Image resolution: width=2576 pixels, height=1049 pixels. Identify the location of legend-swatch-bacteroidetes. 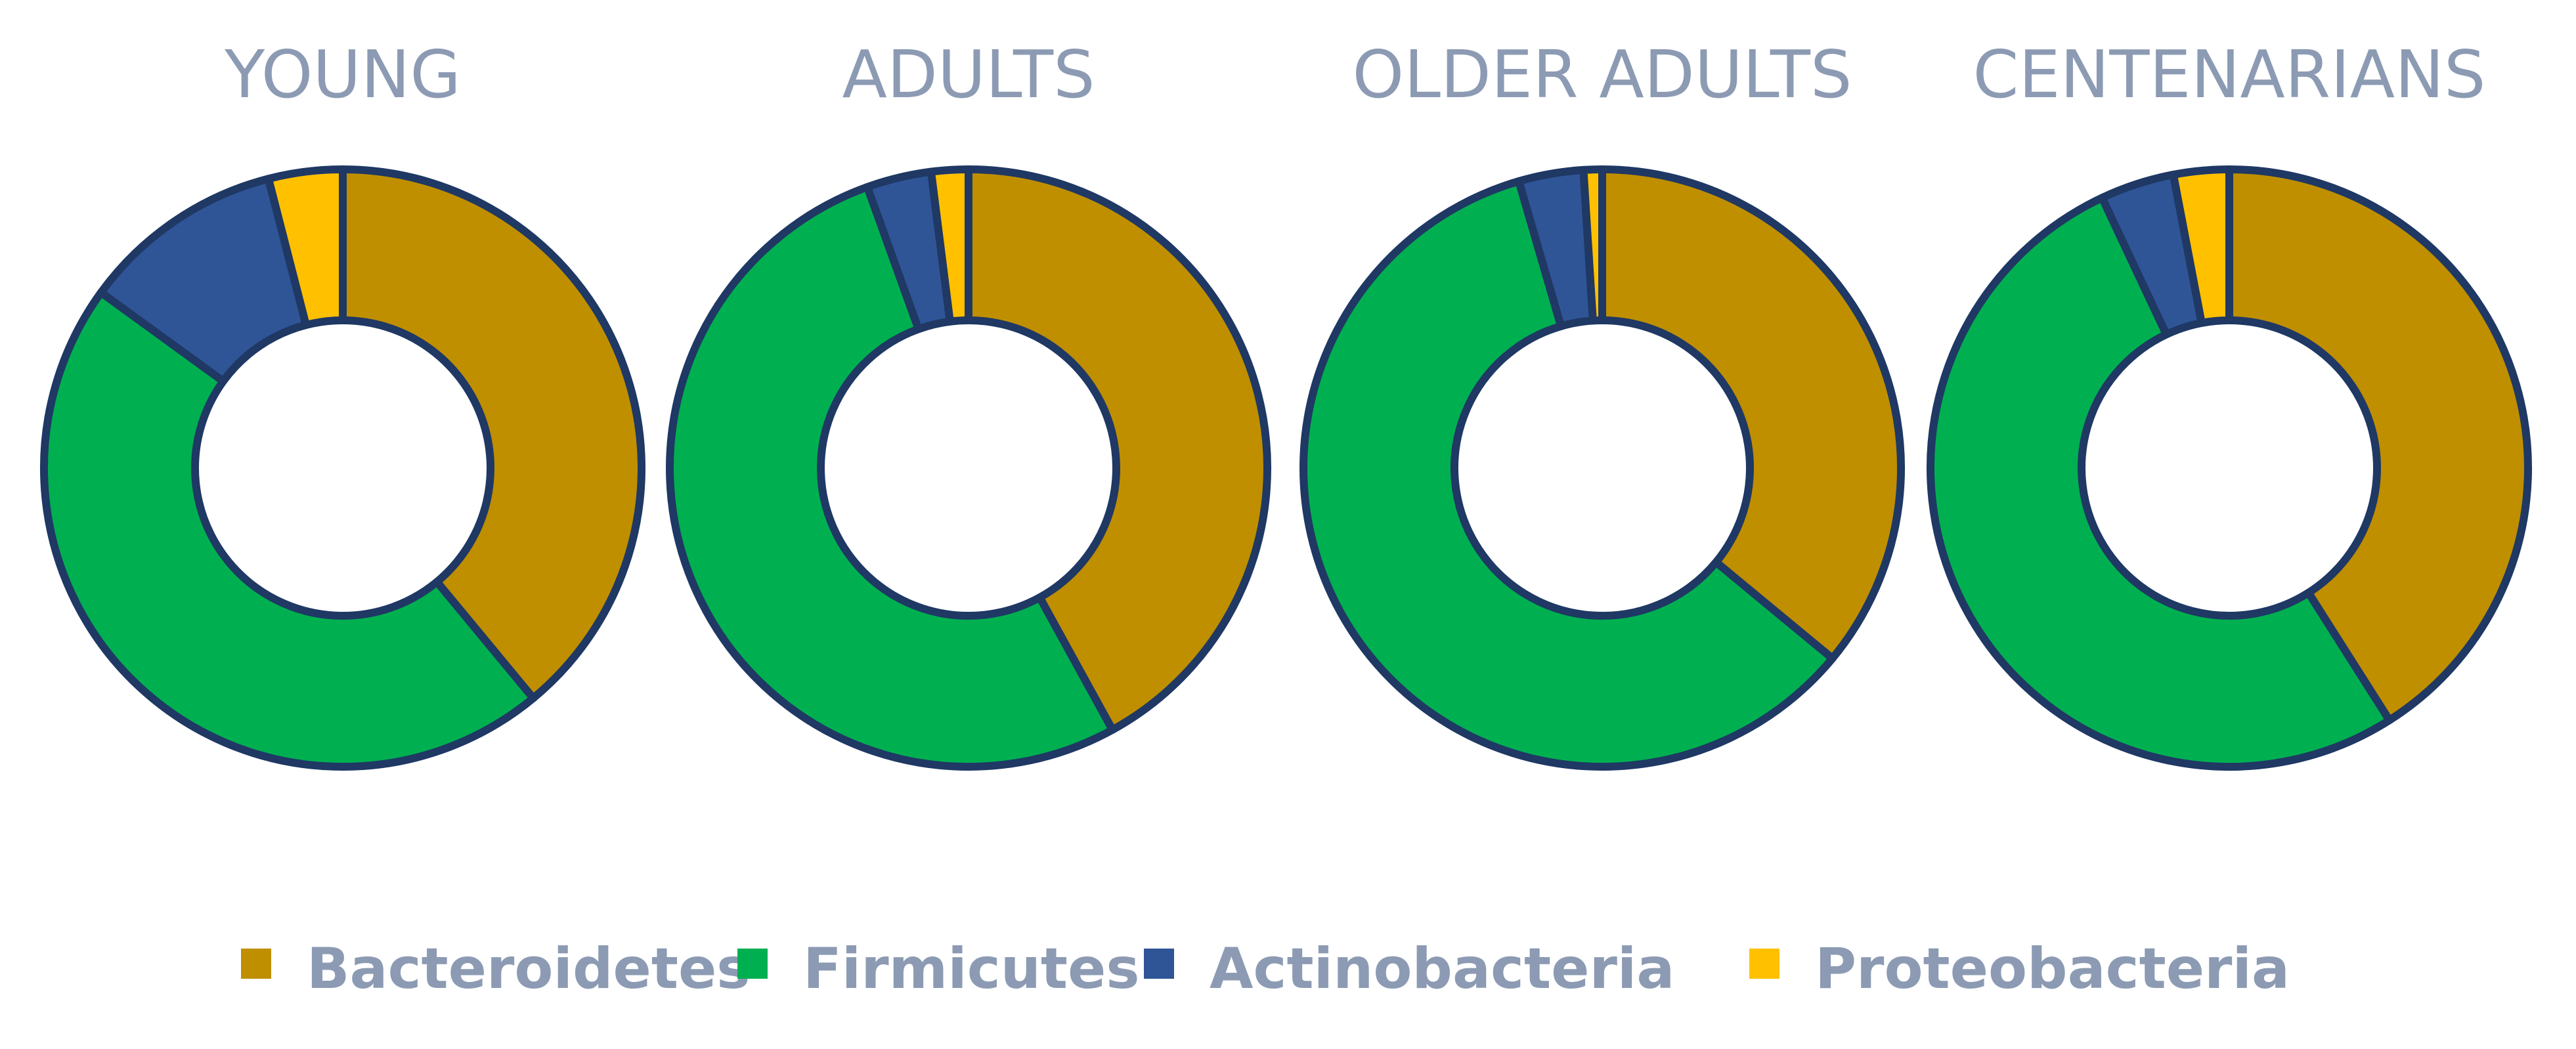
(256, 964).